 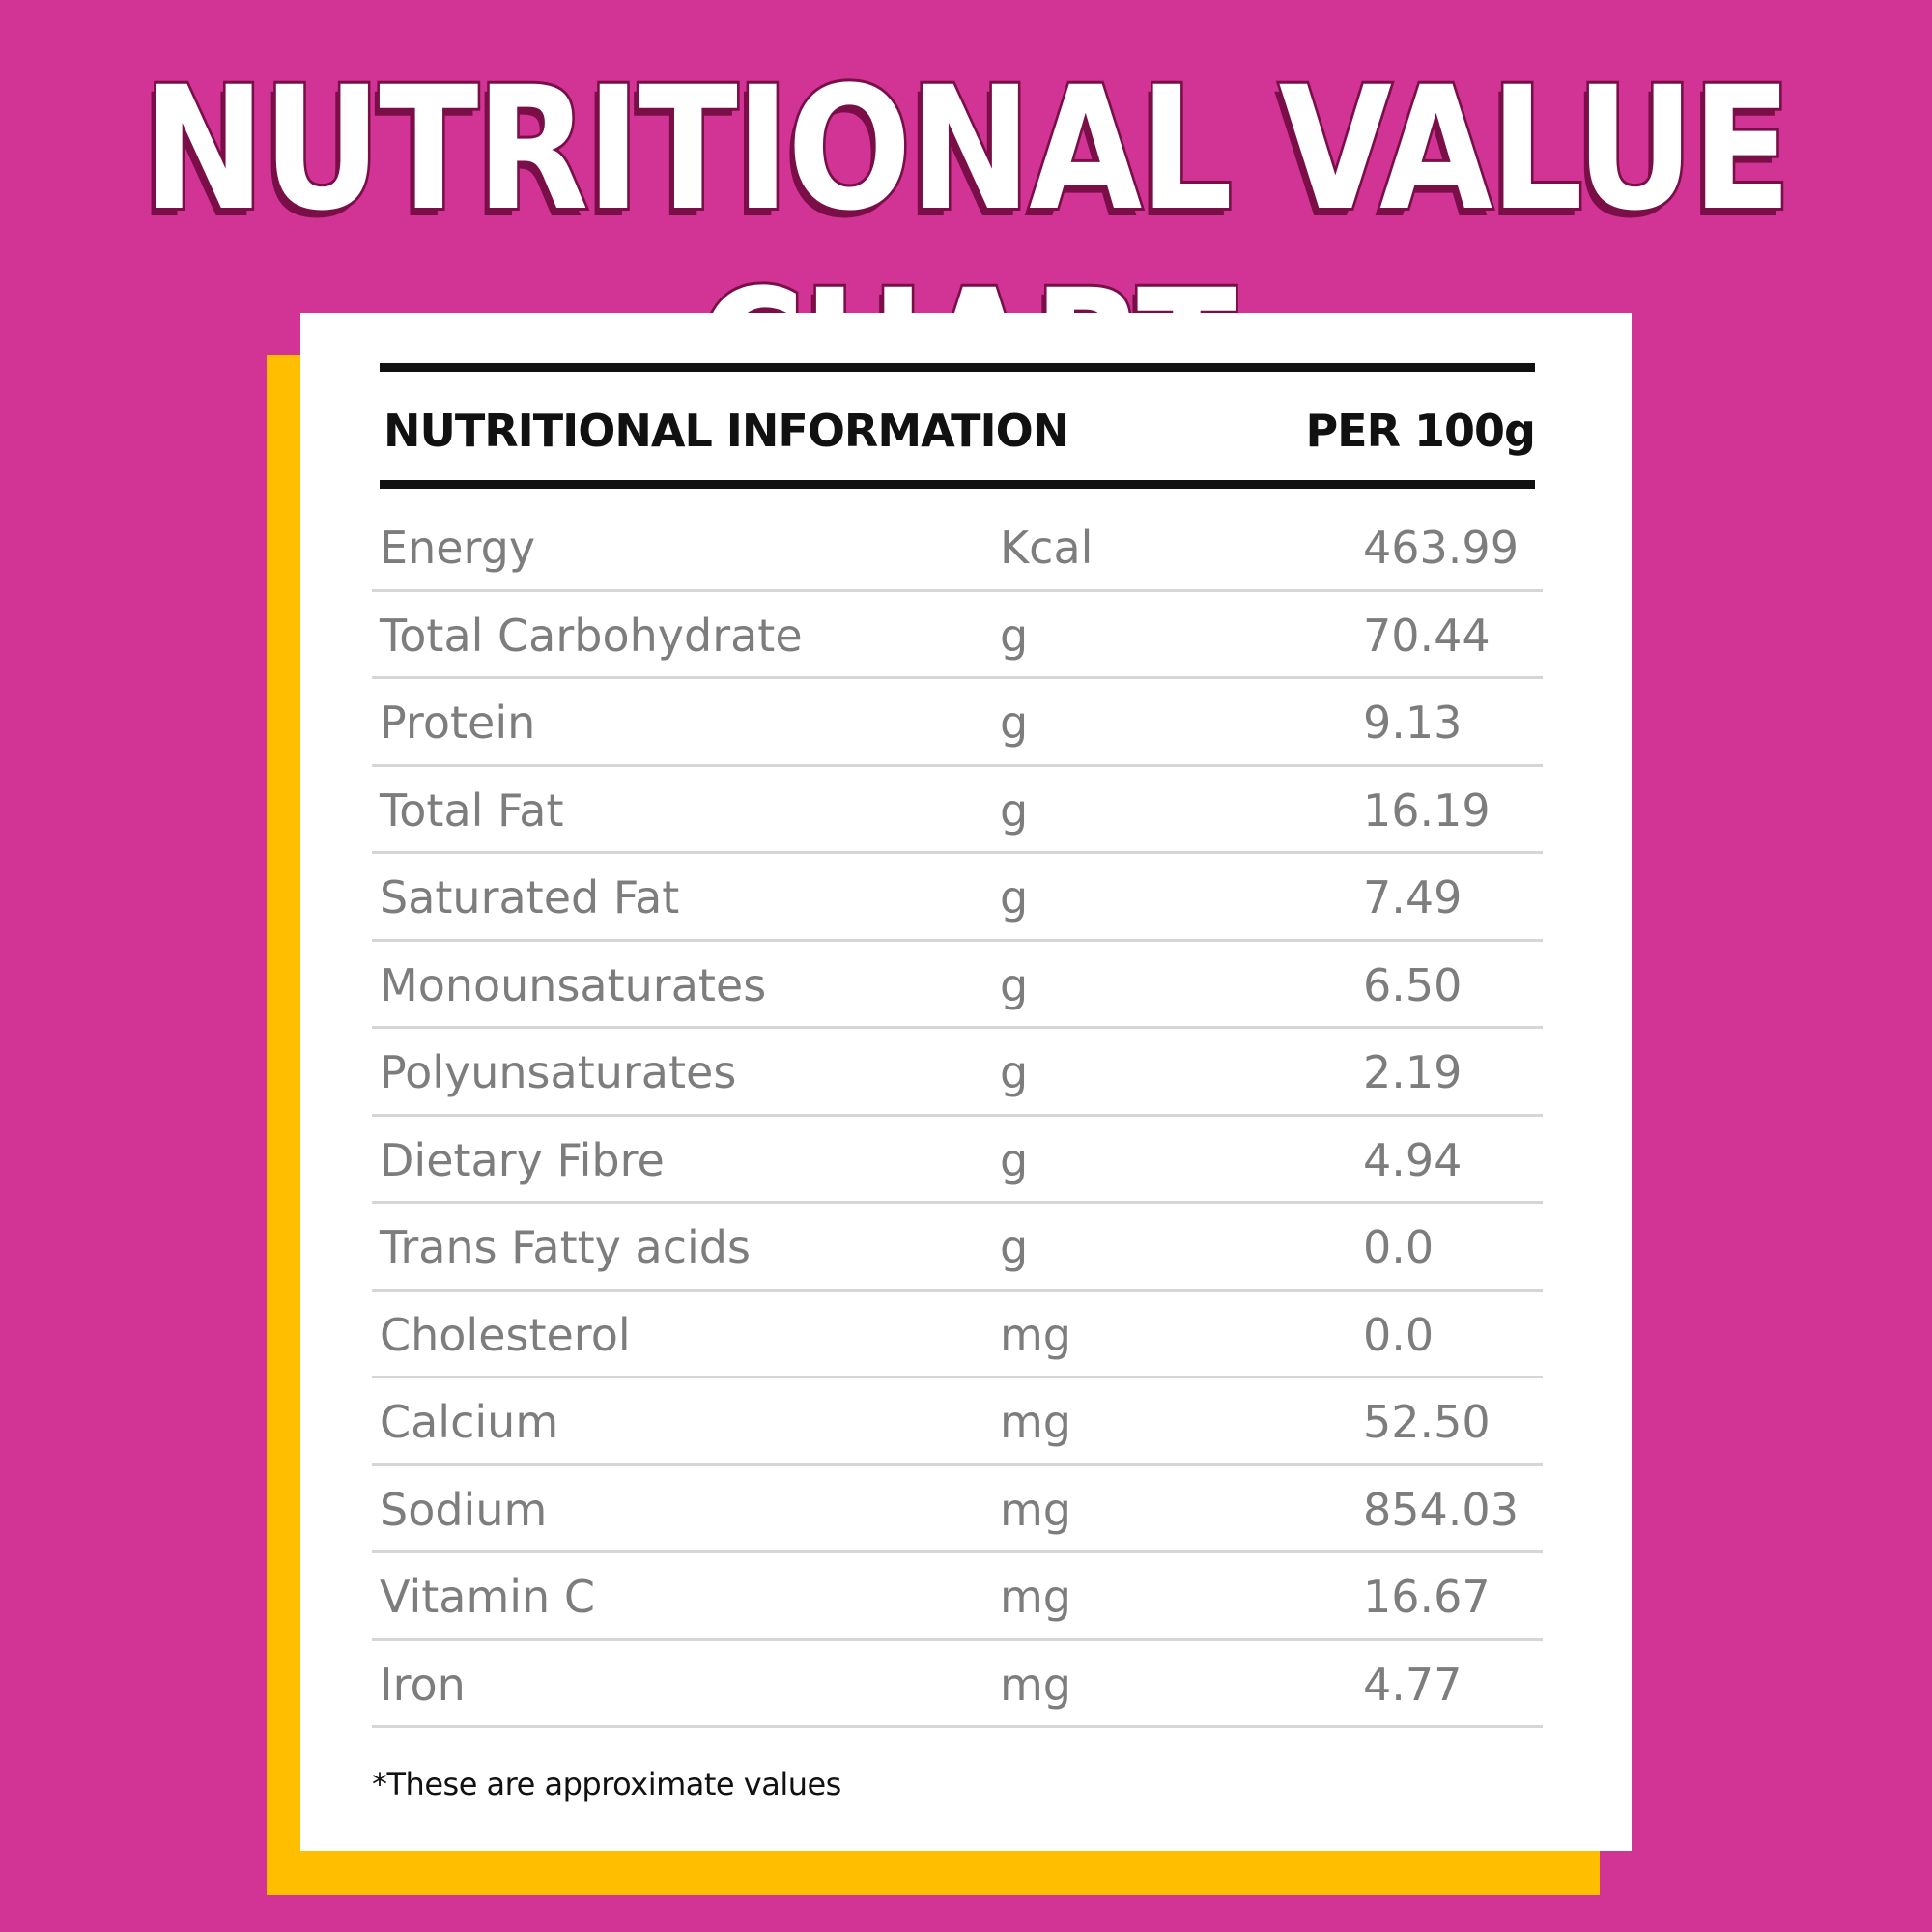 What do you see at coordinates (1427, 1422) in the screenshot?
I see `nutrient-value: 52.50` at bounding box center [1427, 1422].